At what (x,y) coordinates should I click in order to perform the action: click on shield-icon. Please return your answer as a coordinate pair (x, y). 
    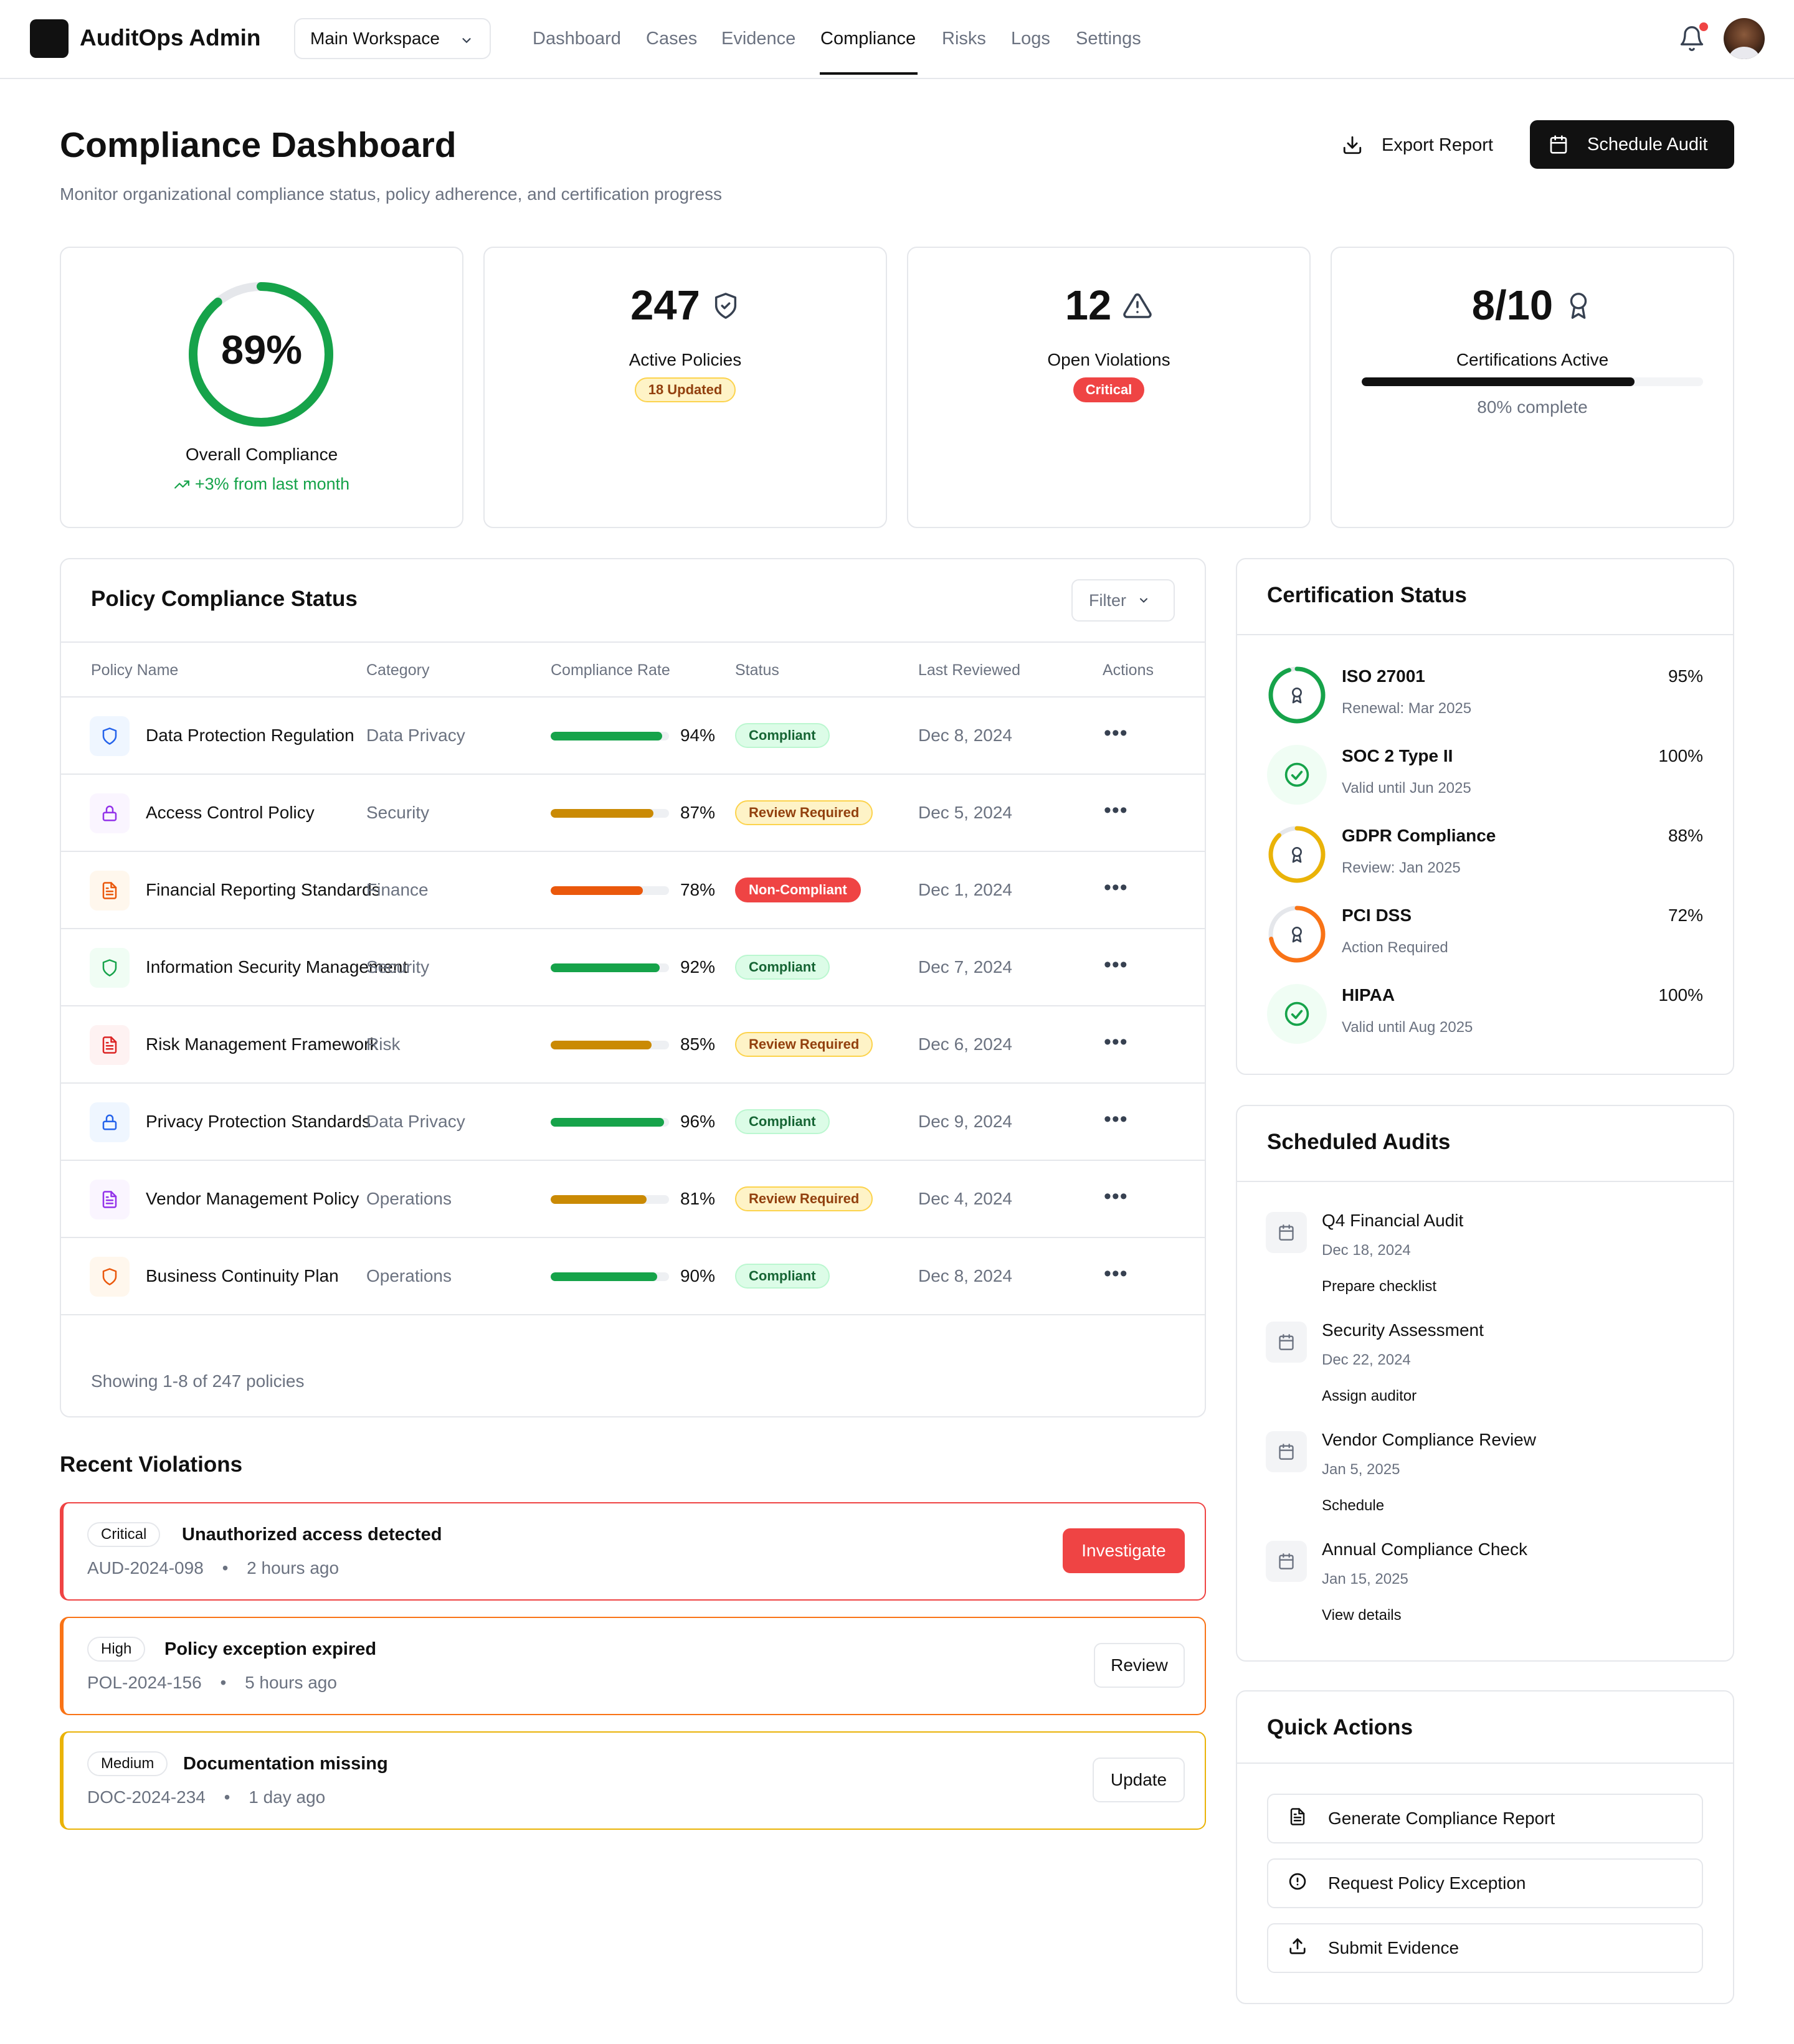
    Looking at the image, I should click on (110, 736).